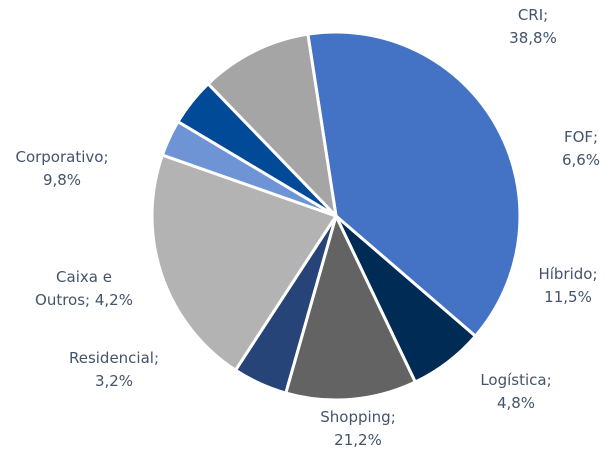 Image resolution: width=608 pixels, height=452 pixels. What do you see at coordinates (533, 26) in the screenshot?
I see `slice-label-cri: CRI; 38,8%` at bounding box center [533, 26].